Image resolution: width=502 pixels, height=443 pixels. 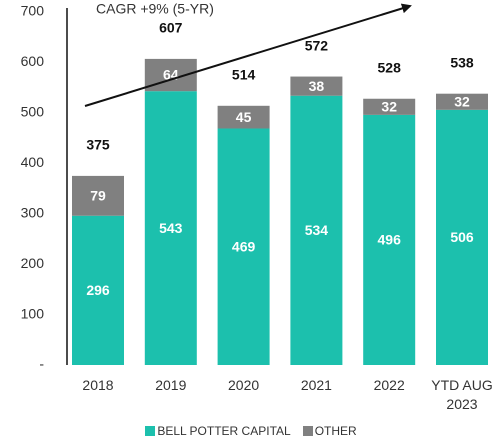 I want to click on annotation: CAGR +9% (5-YR), so click(x=155, y=9).